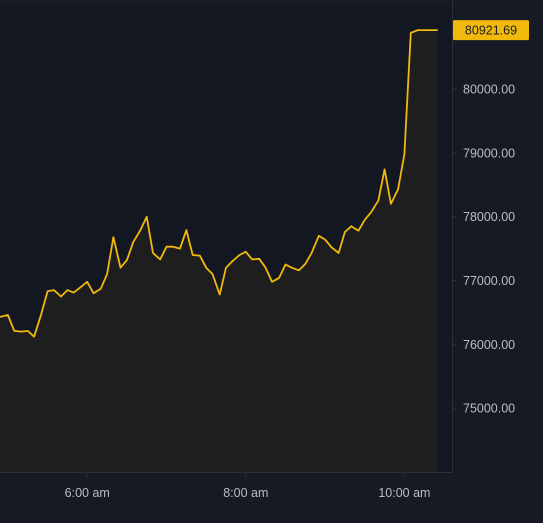 The height and width of the screenshot is (523, 543). What do you see at coordinates (489, 153) in the screenshot?
I see `y-tick-label: 79000.00` at bounding box center [489, 153].